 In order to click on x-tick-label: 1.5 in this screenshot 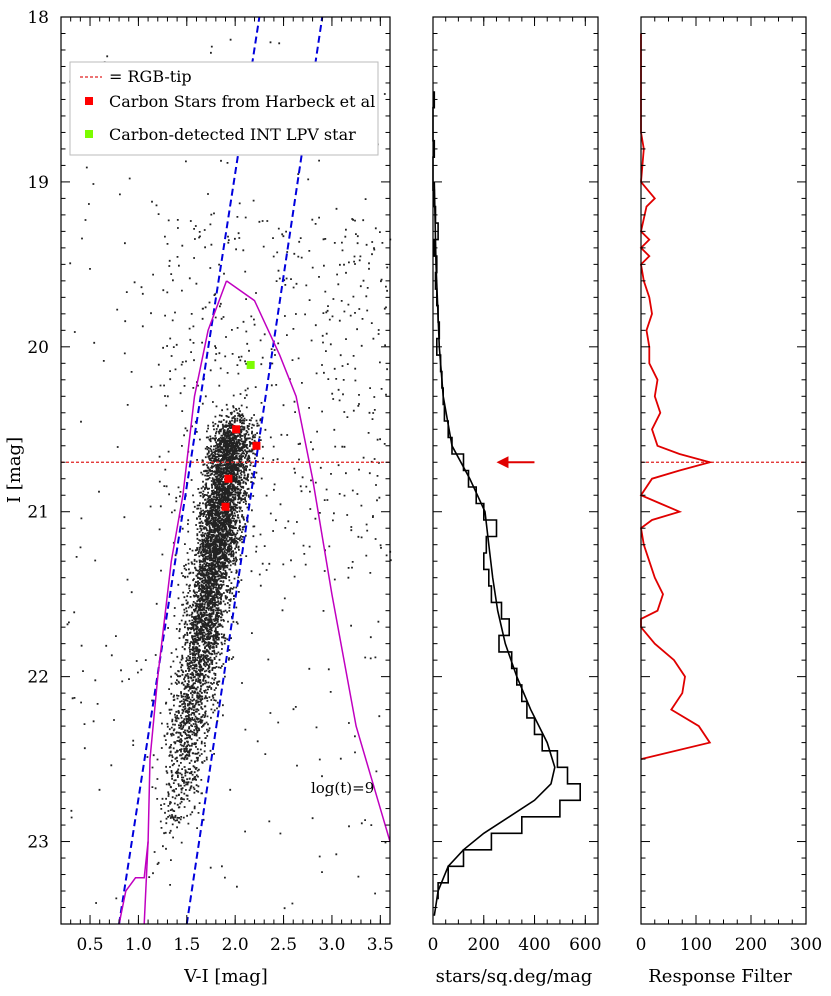, I will do `click(186, 945)`.